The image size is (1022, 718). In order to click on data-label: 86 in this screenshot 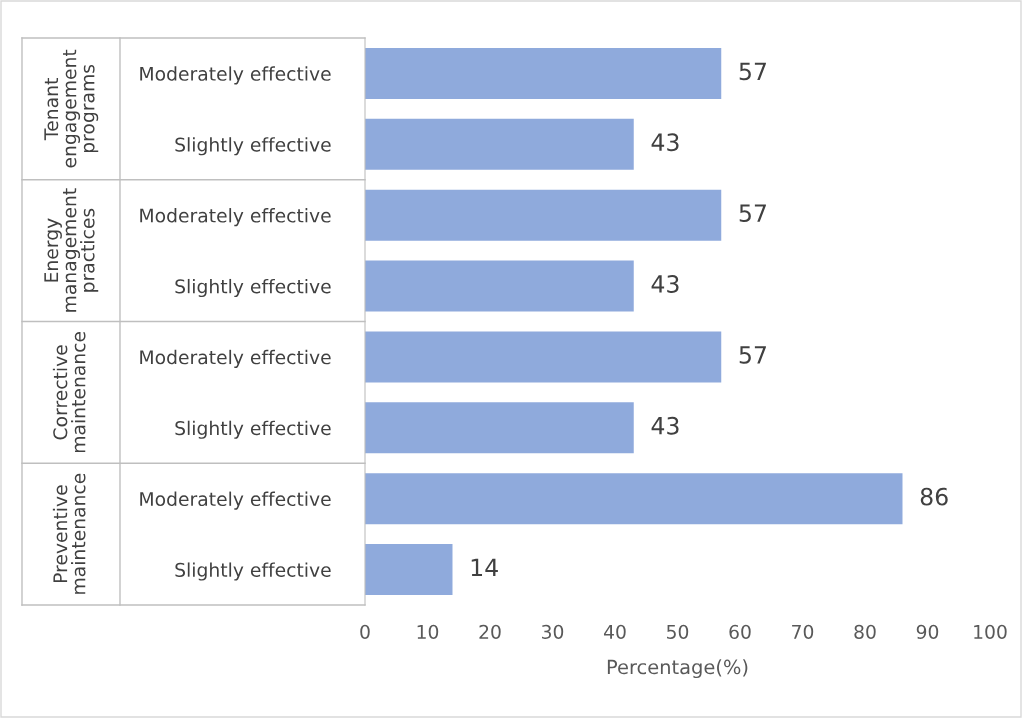, I will do `click(934, 496)`.